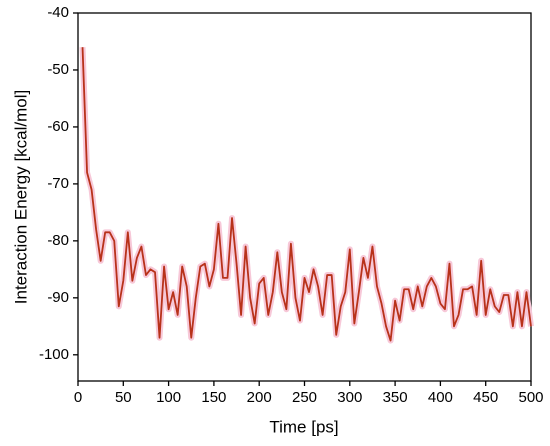  What do you see at coordinates (20, 197) in the screenshot?
I see `y-axis-title: Interaction Energy [kcal/mol]` at bounding box center [20, 197].